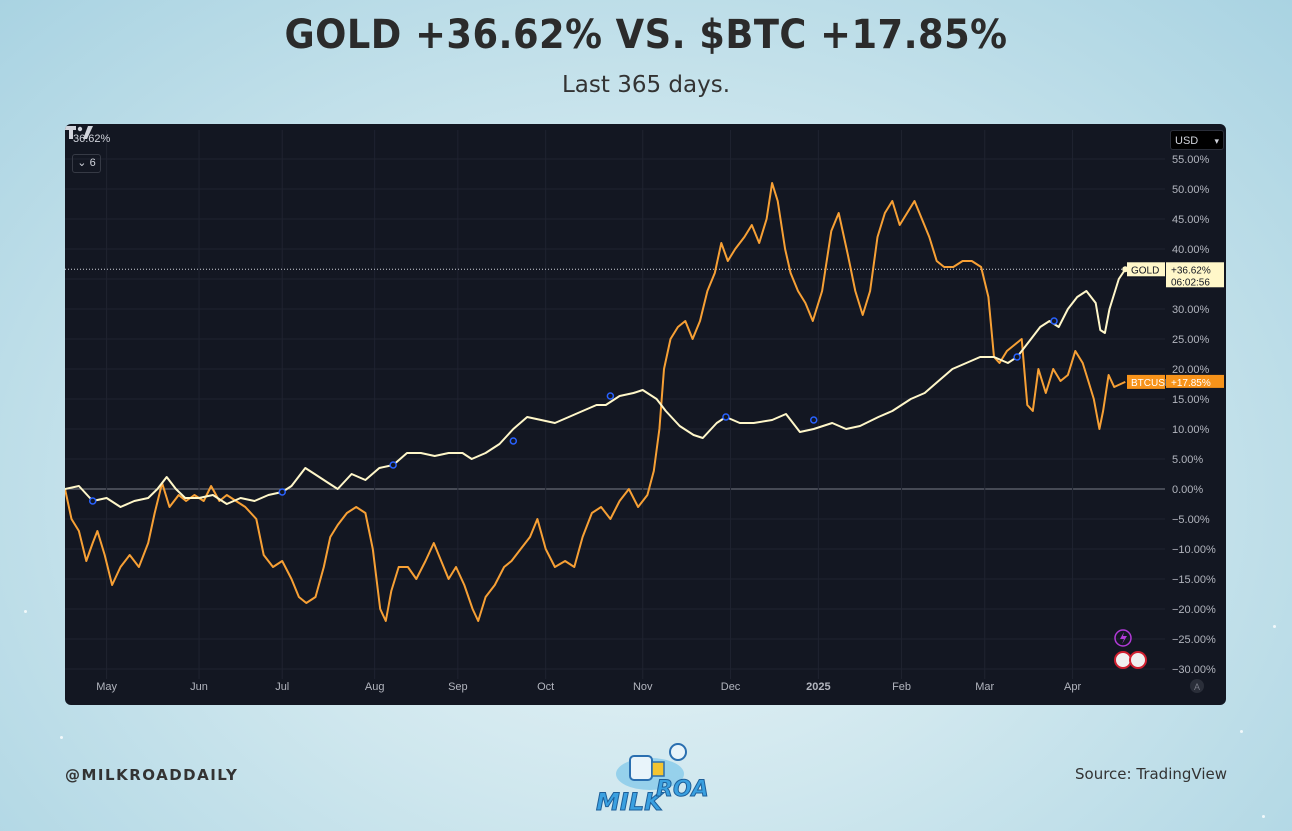  Describe the element at coordinates (1194, 550) in the screenshot. I see `y-tick-label: −10.00%` at that location.